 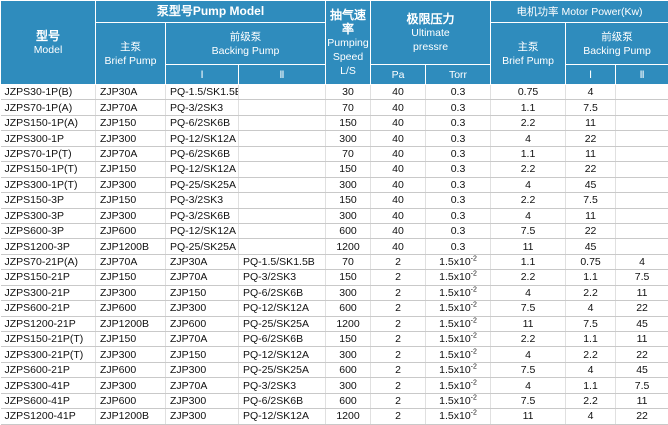 I want to click on table-cell: JZPS600-21P, so click(x=48, y=369).